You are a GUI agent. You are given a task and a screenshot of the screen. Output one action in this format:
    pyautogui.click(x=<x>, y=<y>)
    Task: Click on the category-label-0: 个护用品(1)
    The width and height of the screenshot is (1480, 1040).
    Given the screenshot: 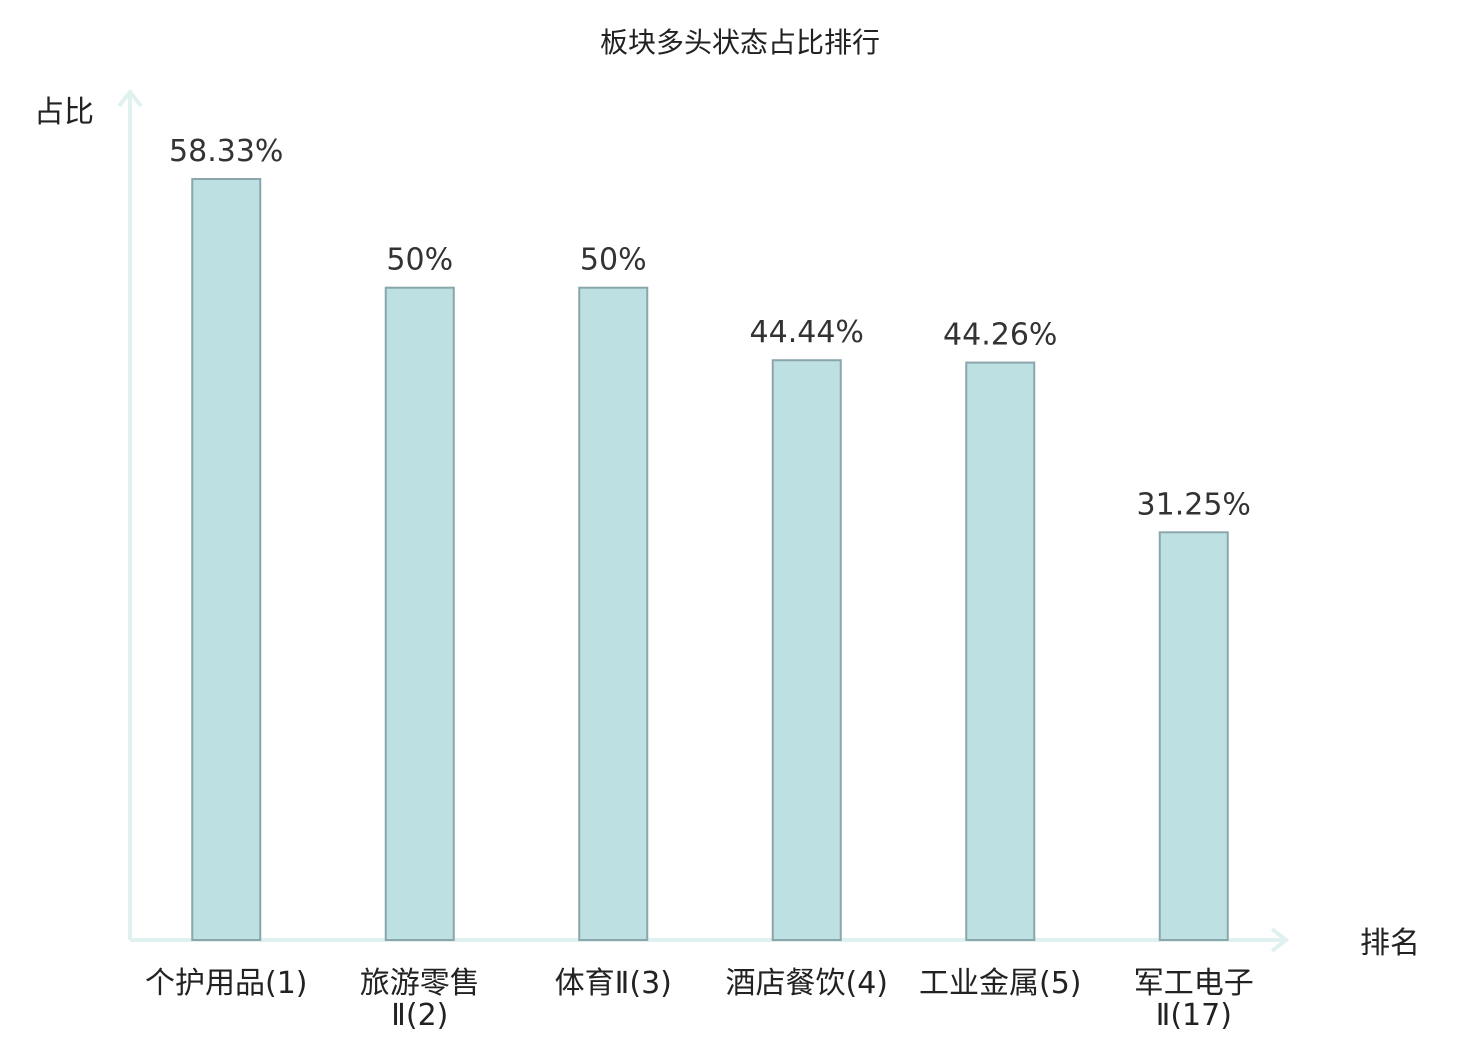 What is the action you would take?
    pyautogui.click(x=226, y=983)
    